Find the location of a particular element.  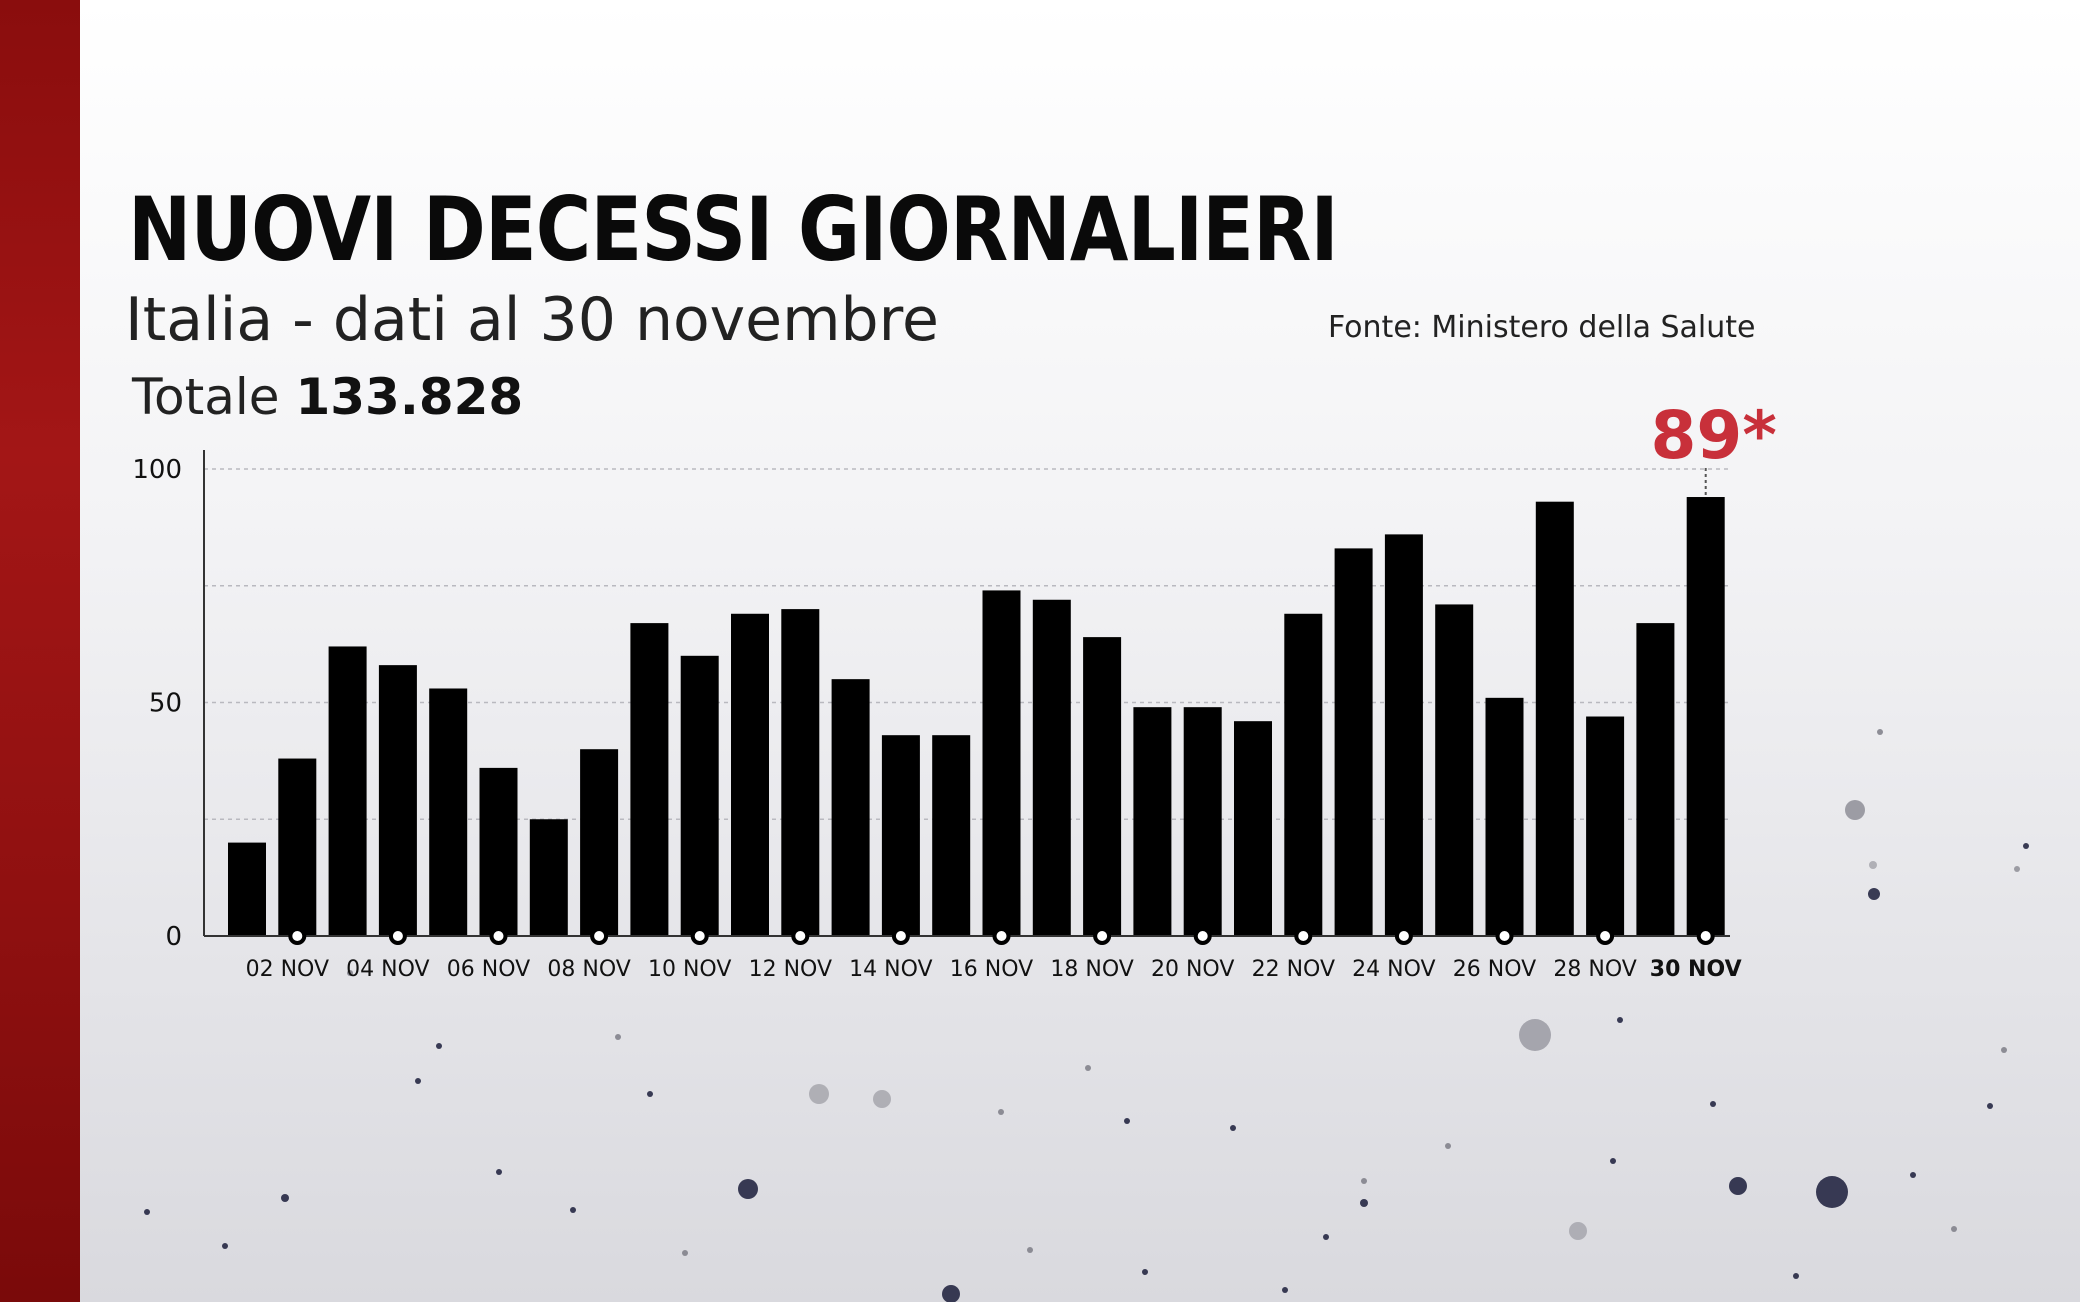

x-tick-label: 28 NOV is located at coordinates (1594, 969).